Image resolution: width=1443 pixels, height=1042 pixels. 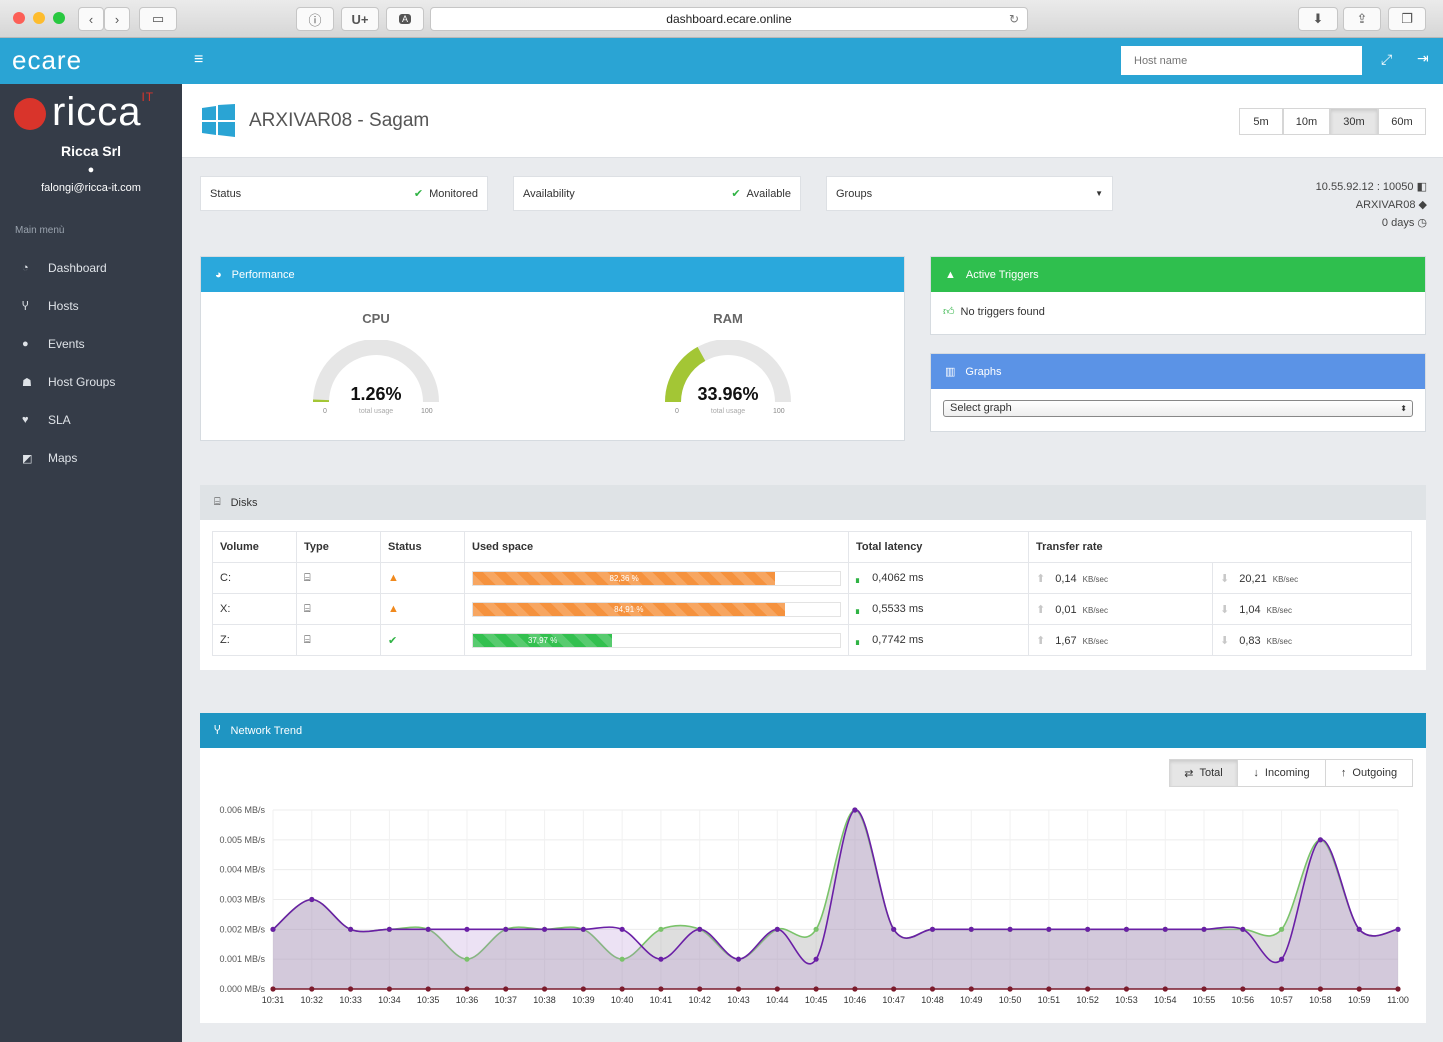 I want to click on u-plus-extension-button: U+, so click(x=360, y=19).